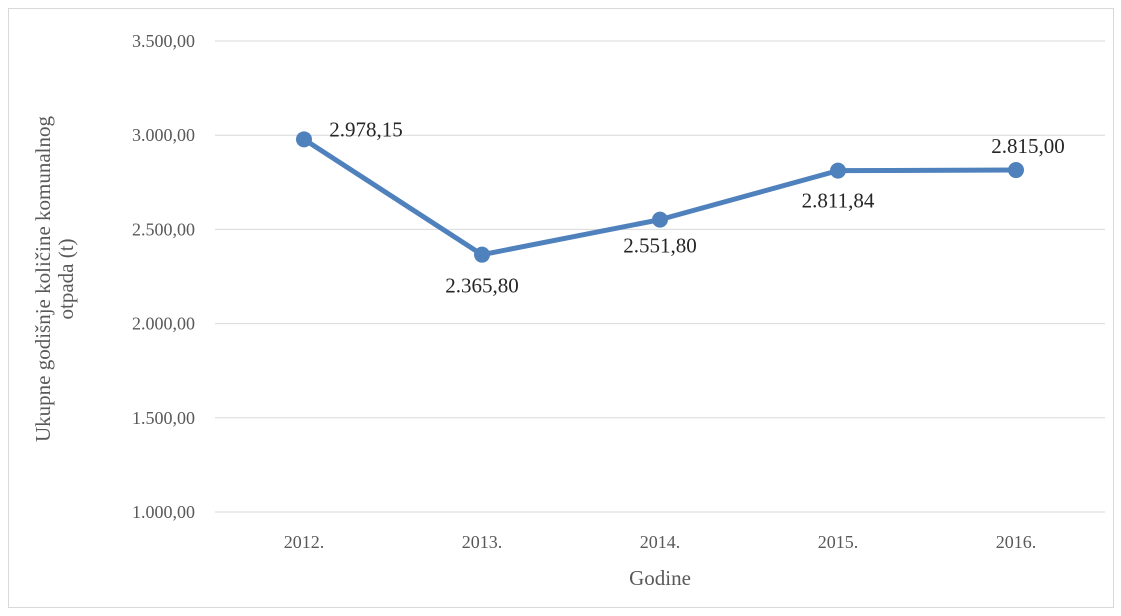 The width and height of the screenshot is (1121, 616). I want to click on x-tick-label: 2014., so click(660, 542).